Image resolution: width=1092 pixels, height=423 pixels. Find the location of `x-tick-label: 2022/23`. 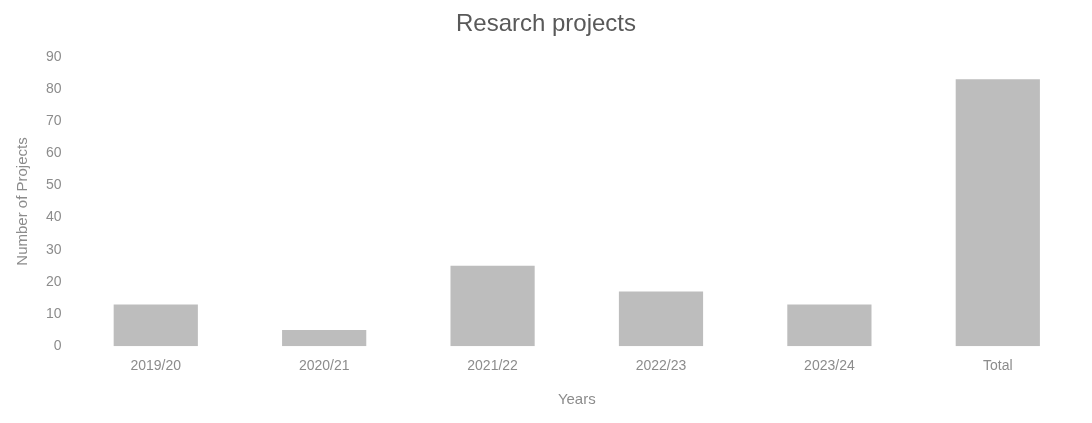

x-tick-label: 2022/23 is located at coordinates (661, 365).